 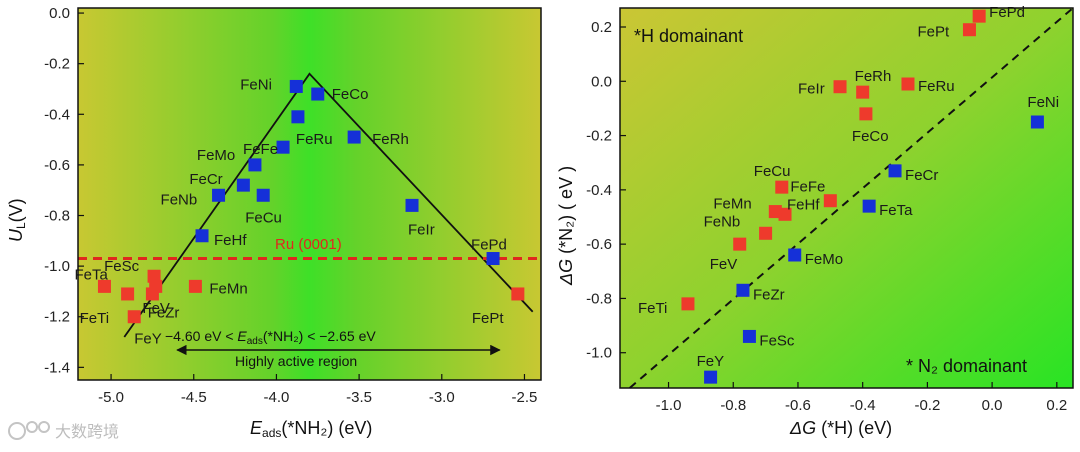 I want to click on watermark-logo-icon, so click(x=29, y=430).